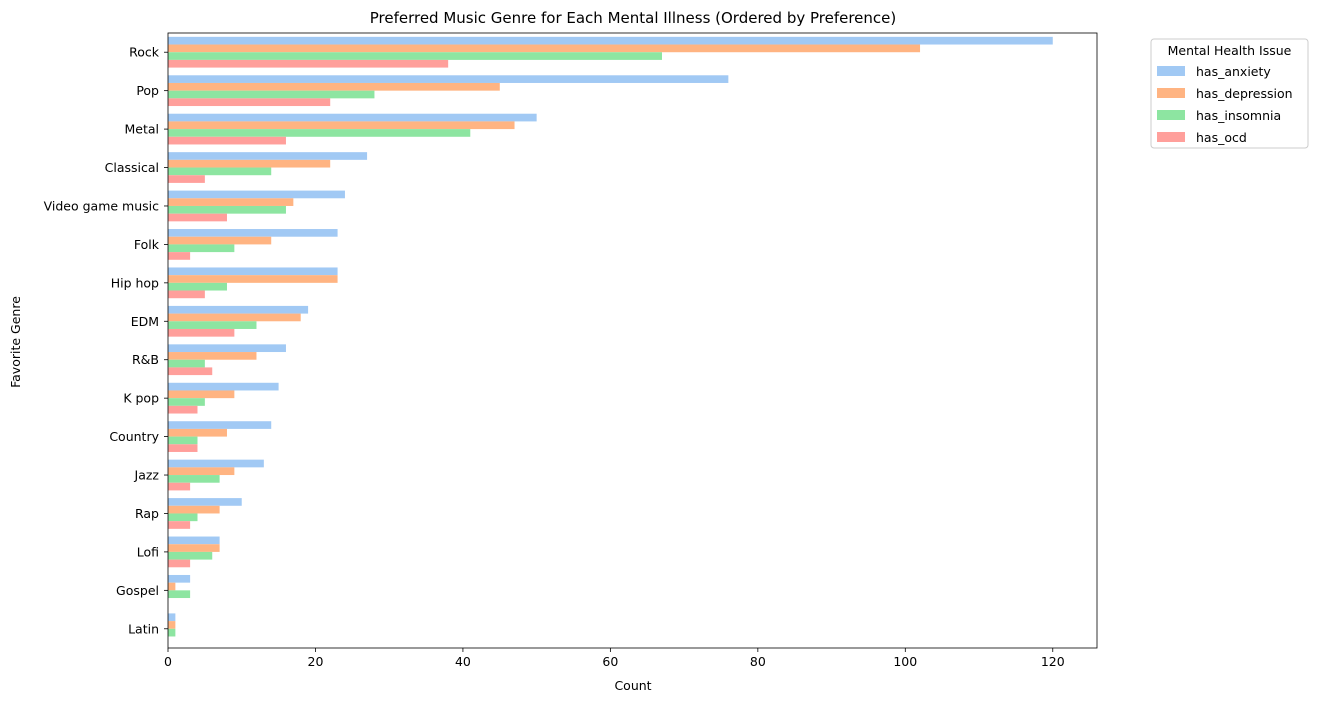 This screenshot has height=705, width=1317. Describe the element at coordinates (186, 363) in the screenshot. I see `bar-has_insomnia-r-b` at that location.